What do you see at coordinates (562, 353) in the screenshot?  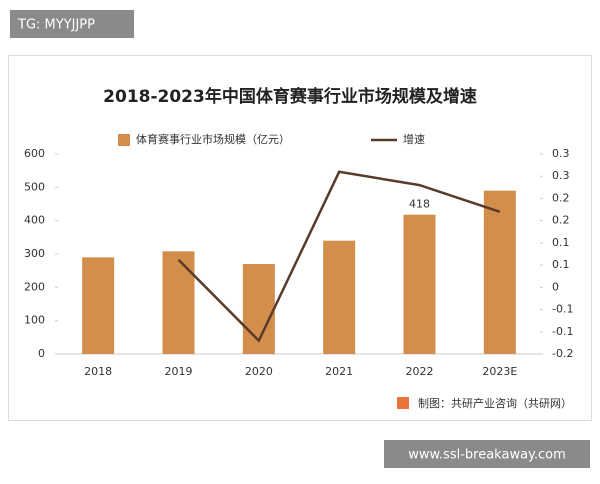 I see `y2-tick-label: -0.2` at bounding box center [562, 353].